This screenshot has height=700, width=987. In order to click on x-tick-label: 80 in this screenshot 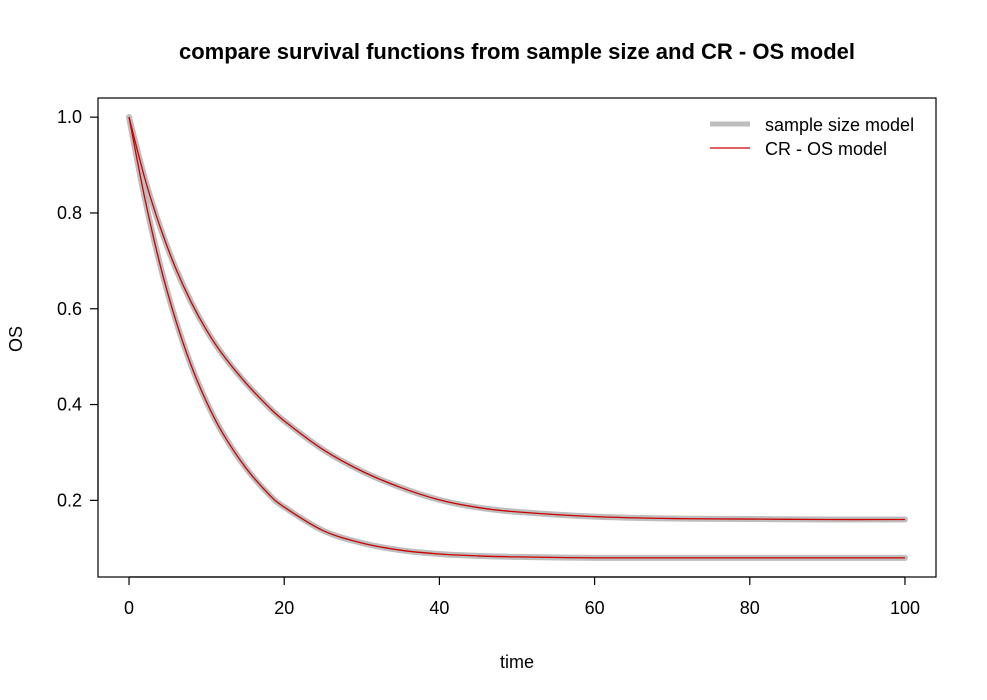, I will do `click(750, 608)`.